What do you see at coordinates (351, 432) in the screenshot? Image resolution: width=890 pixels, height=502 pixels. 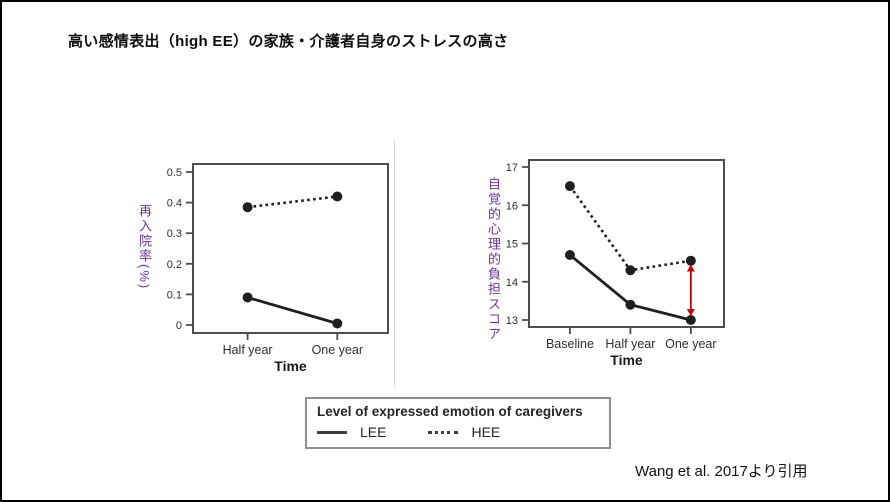 I see `legend-item-lee: LEE` at bounding box center [351, 432].